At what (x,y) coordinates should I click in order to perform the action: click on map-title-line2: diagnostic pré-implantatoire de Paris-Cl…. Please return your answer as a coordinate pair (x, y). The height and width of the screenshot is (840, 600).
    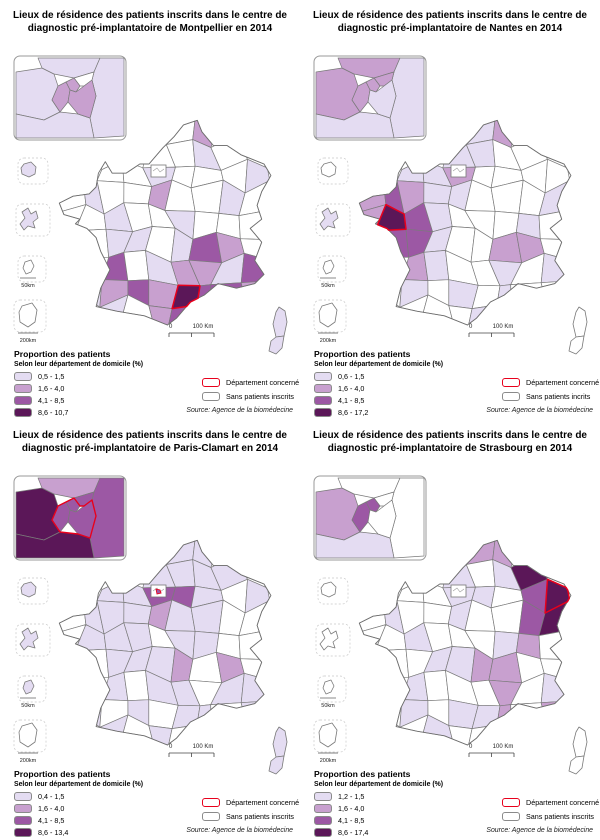
    Looking at the image, I should click on (150, 448).